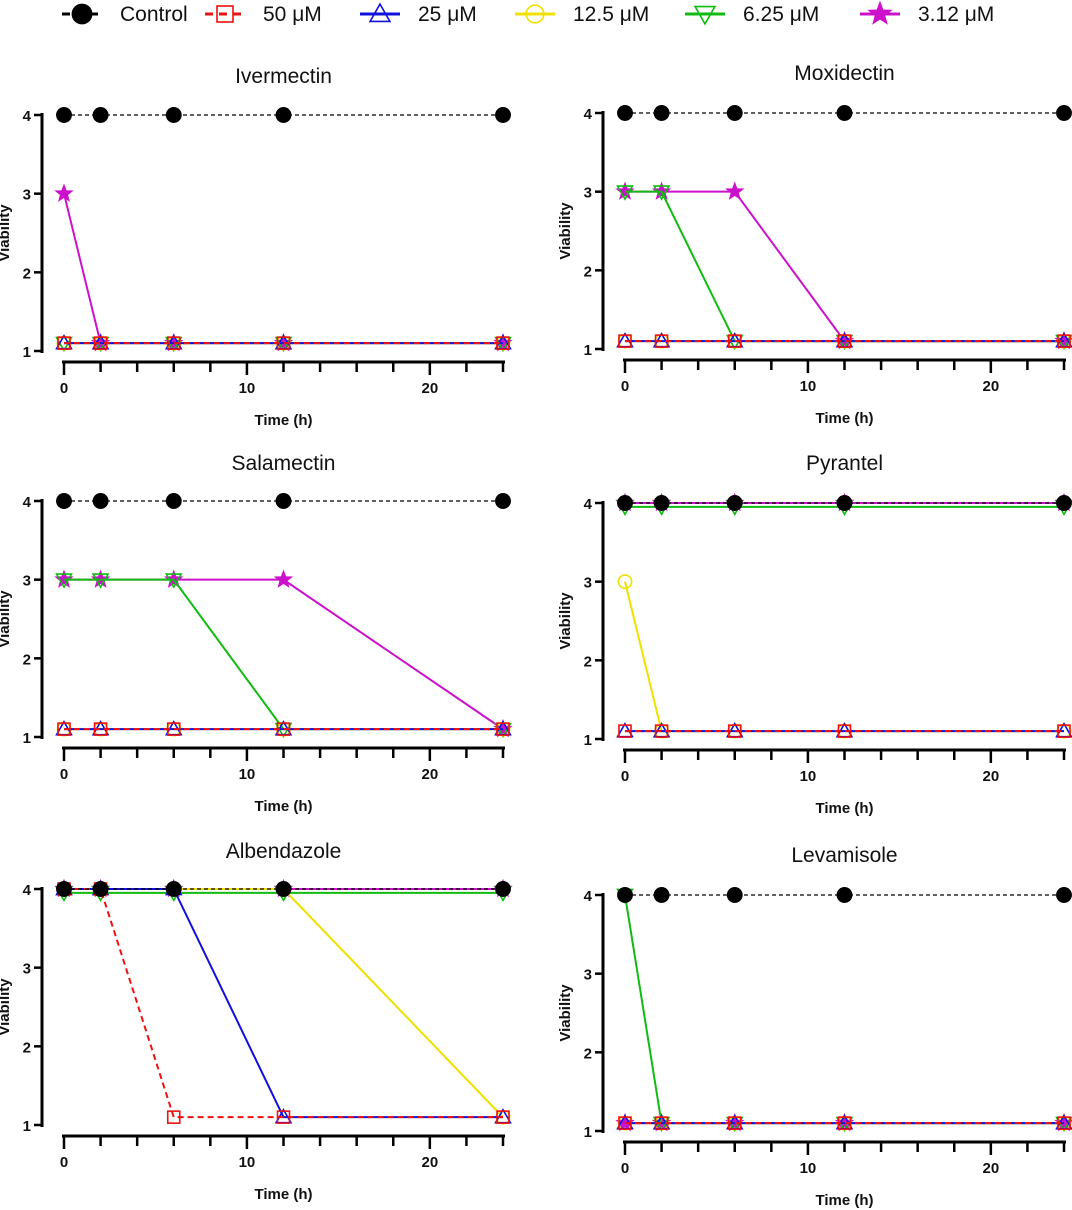  Describe the element at coordinates (781, 14) in the screenshot. I see `legend-label-6-25-um: 6.25 μM` at that location.